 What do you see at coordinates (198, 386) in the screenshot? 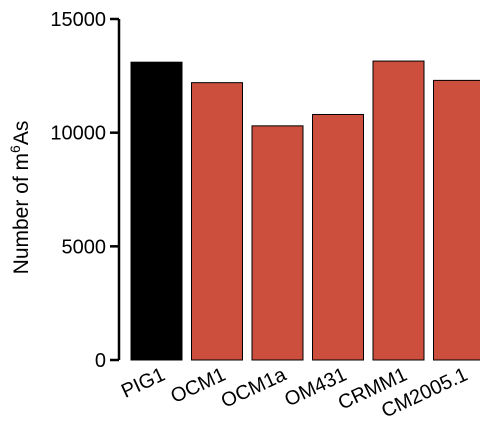
I see `x-tick-label: OCM1` at bounding box center [198, 386].